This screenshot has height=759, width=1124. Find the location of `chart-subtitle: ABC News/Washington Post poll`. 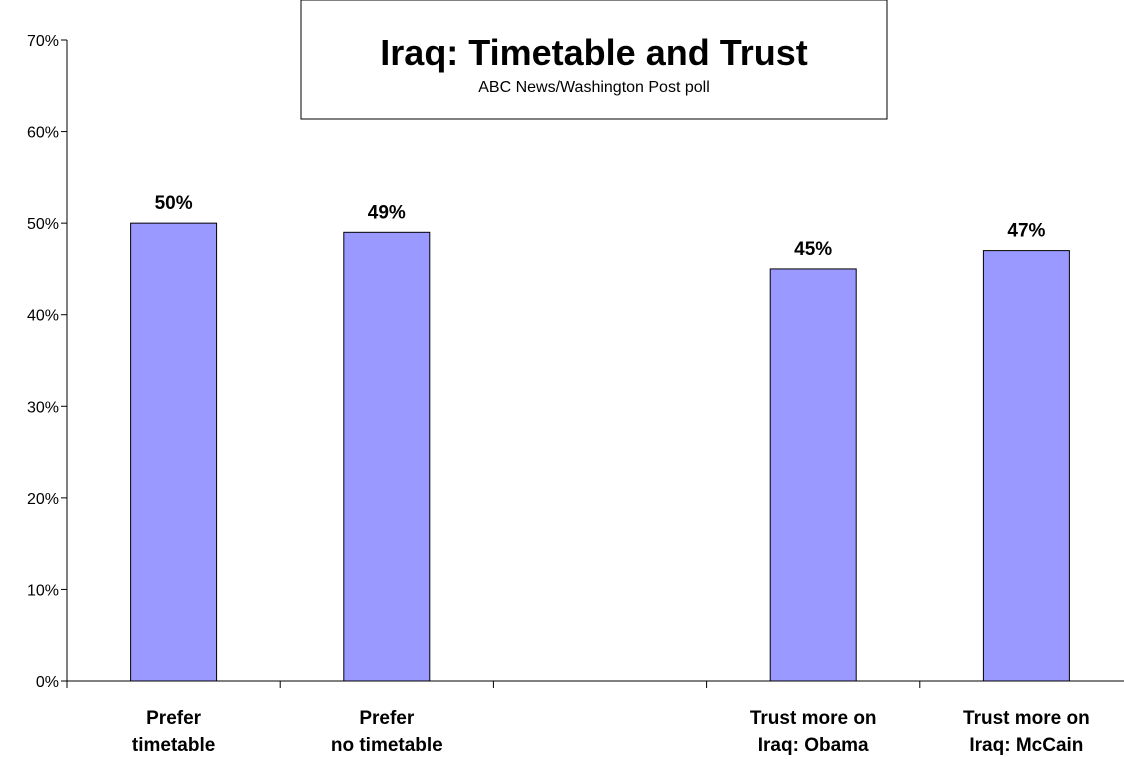

chart-subtitle: ABC News/Washington Post poll is located at coordinates (594, 87).